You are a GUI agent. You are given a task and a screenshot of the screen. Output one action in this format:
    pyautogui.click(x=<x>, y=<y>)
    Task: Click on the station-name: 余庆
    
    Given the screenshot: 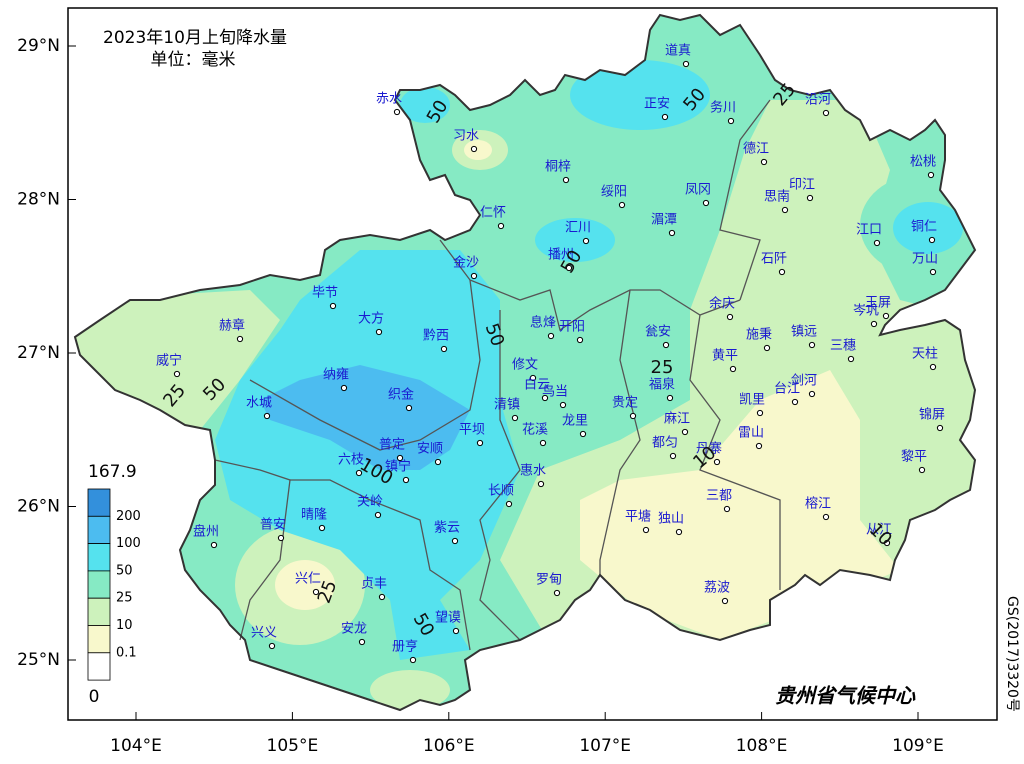 What is the action you would take?
    pyautogui.click(x=722, y=304)
    